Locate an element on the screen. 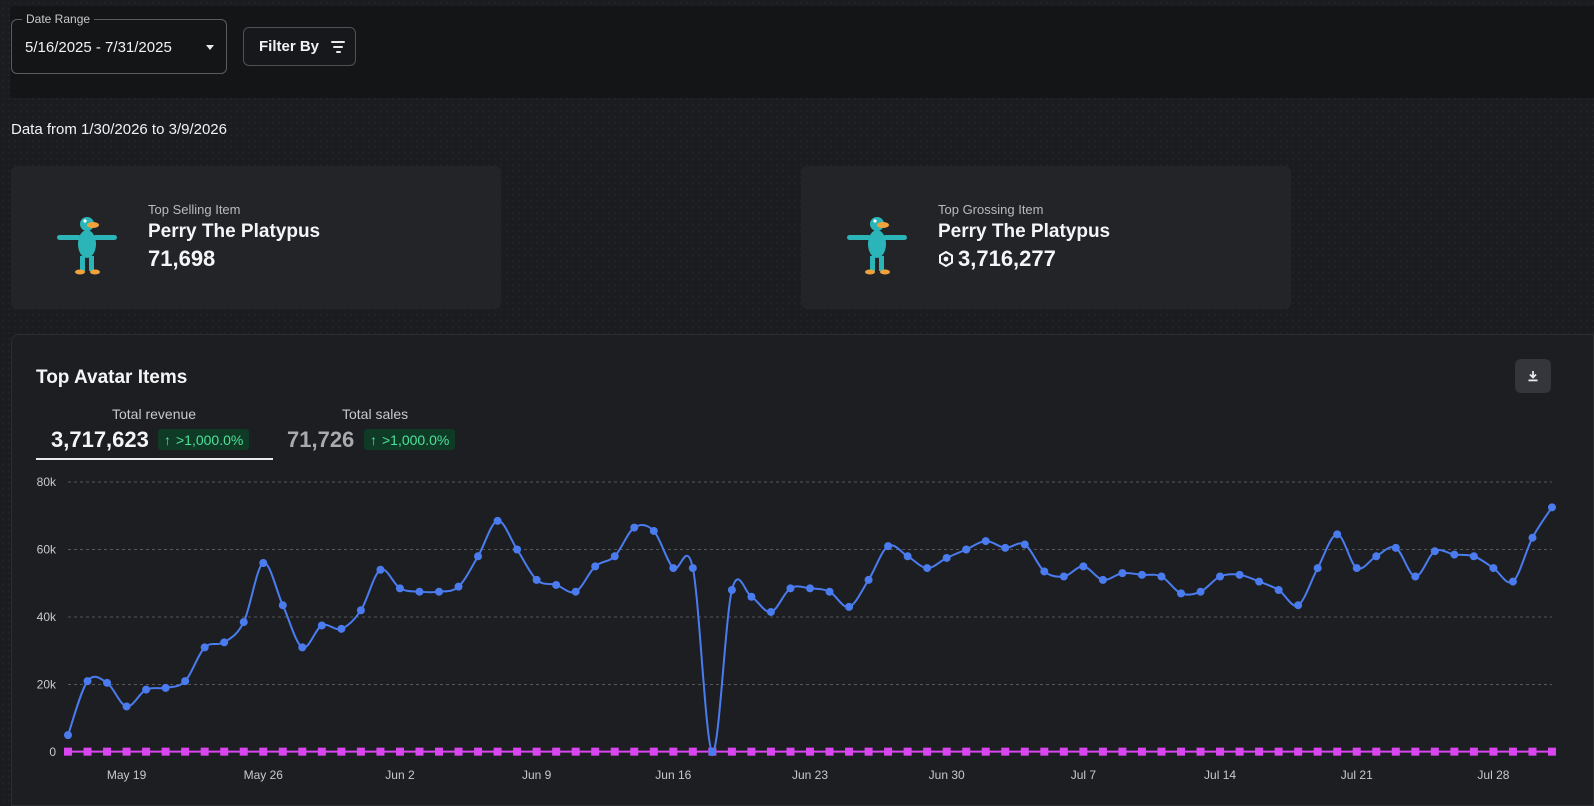 The height and width of the screenshot is (806, 1594). robux-icon is located at coordinates (946, 259).